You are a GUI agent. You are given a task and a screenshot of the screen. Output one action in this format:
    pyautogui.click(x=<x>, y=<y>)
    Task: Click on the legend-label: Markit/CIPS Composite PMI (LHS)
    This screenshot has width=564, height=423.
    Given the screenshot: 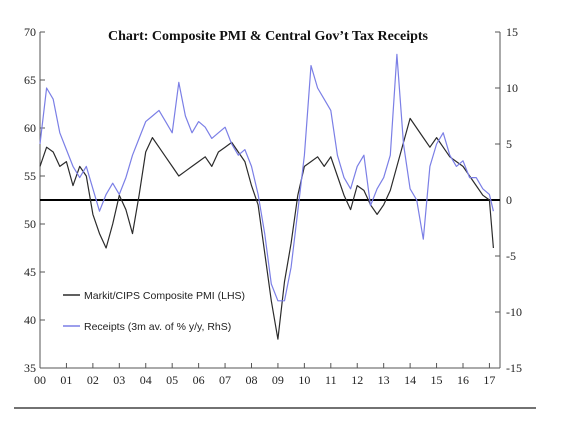 What is the action you would take?
    pyautogui.click(x=164, y=296)
    